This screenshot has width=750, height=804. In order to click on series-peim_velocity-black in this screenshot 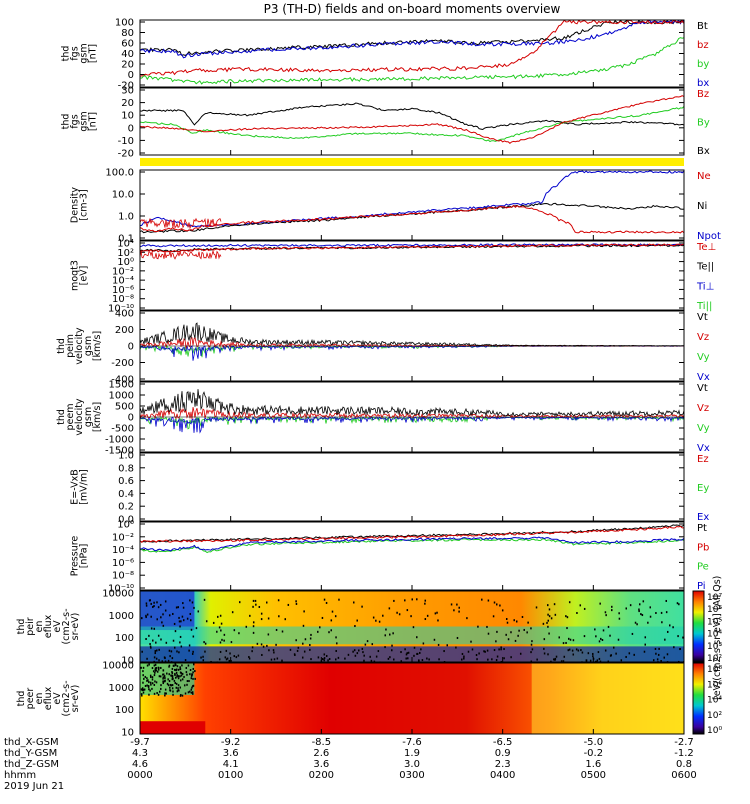, I will do `click(412, 334)`.